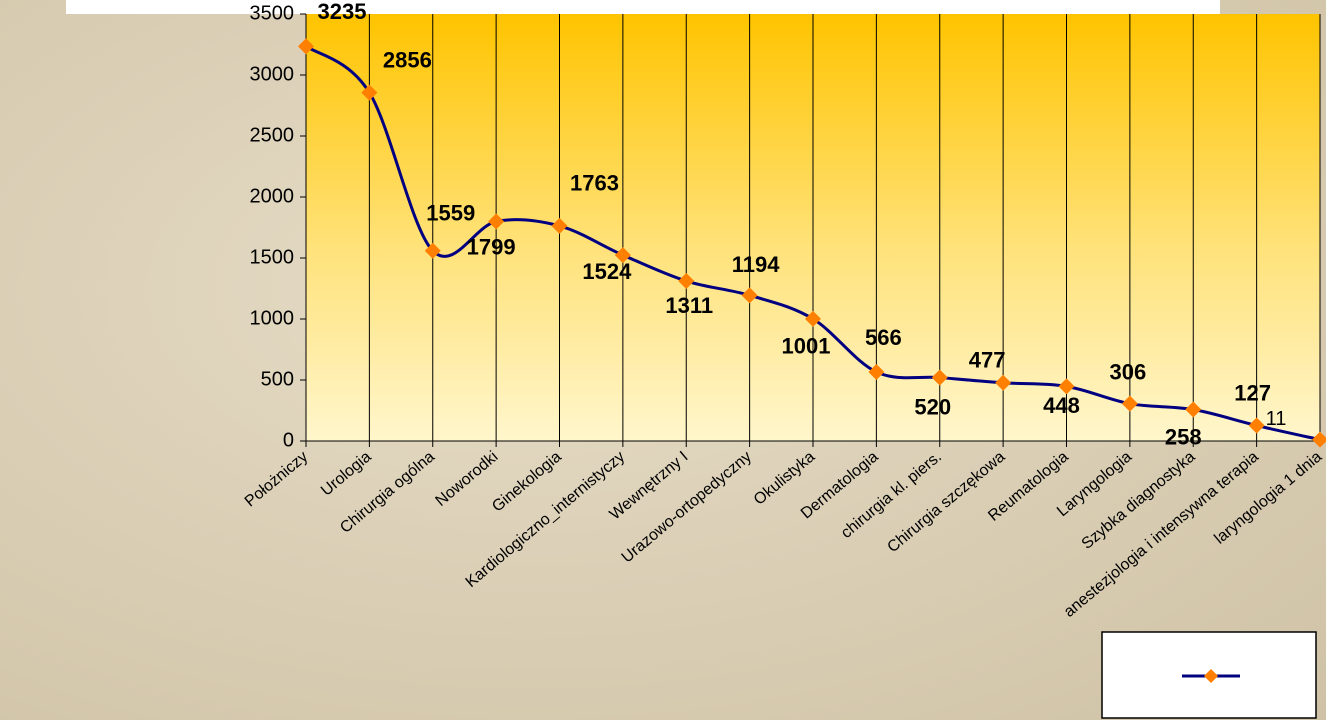  I want to click on data-label: 258, so click(1183, 436).